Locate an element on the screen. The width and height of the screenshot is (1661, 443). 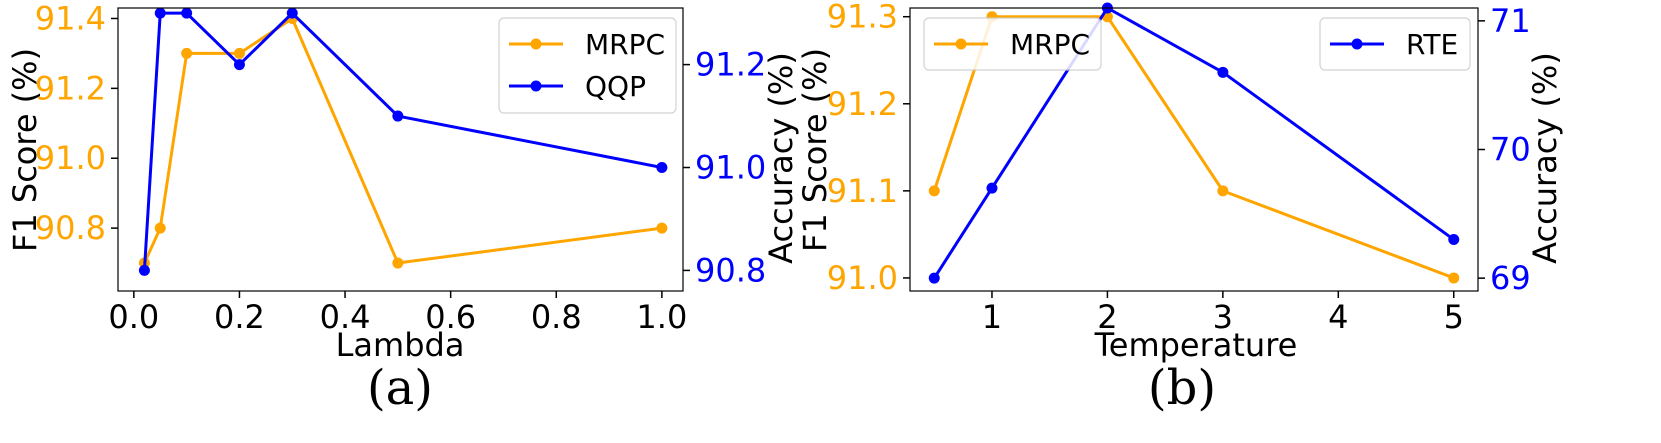
legend-marker-rte is located at coordinates (1357, 44).